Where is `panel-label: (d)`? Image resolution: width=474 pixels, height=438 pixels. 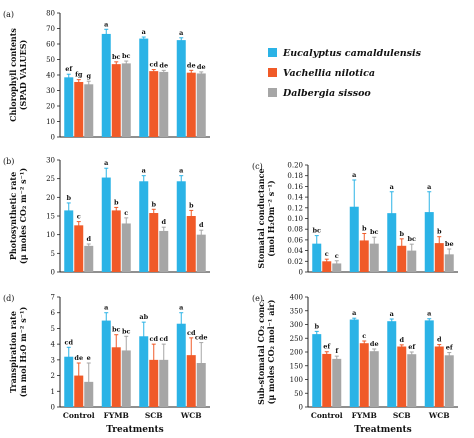 panel-label: (d) is located at coordinates (8, 298).